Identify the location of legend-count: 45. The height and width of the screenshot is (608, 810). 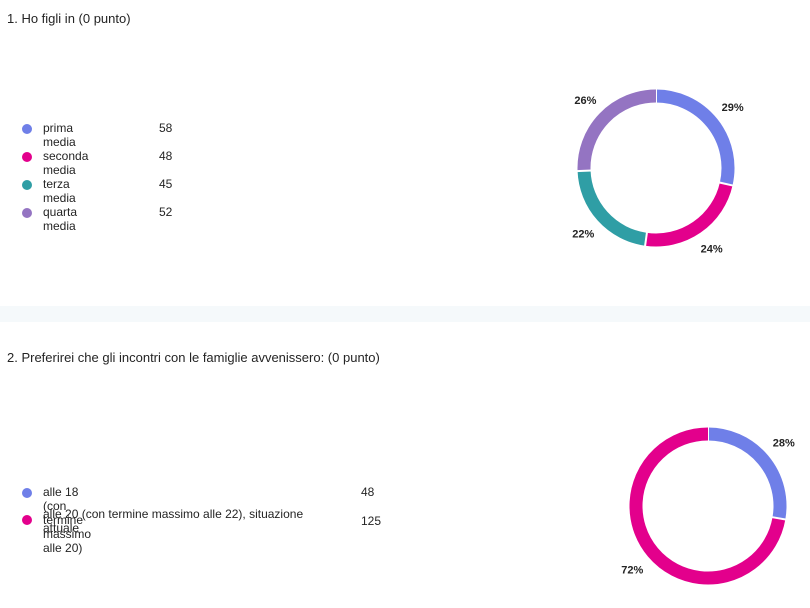
(166, 184).